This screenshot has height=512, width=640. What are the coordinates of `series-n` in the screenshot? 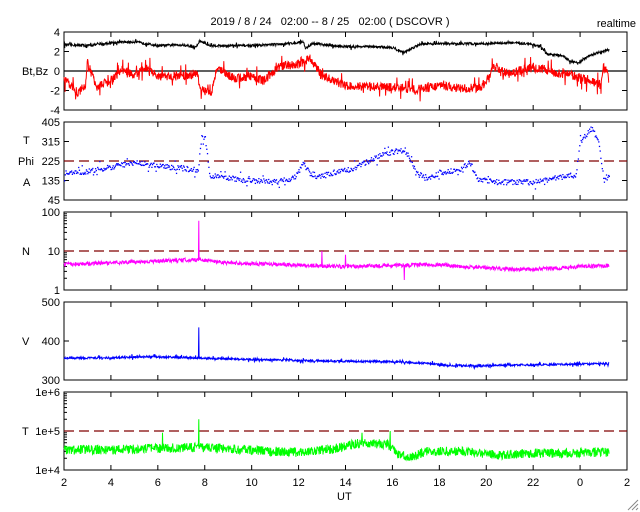 It's located at (336, 250).